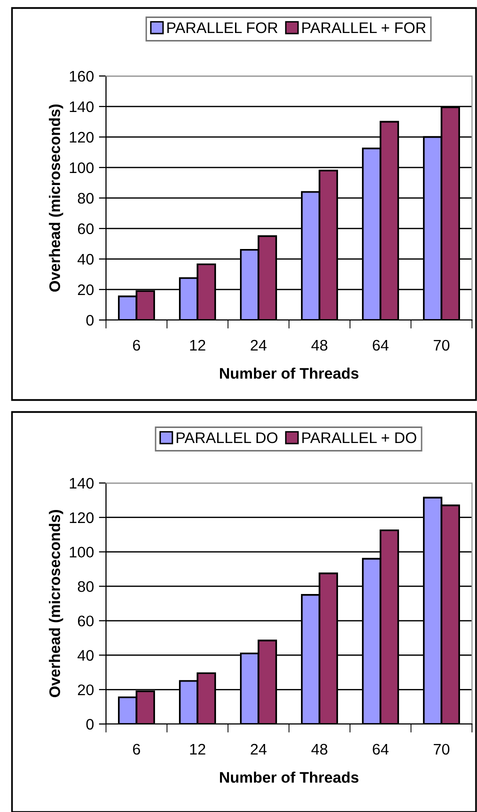  Describe the element at coordinates (364, 28) in the screenshot. I see `legend-label: PARALLEL + FOR` at that location.